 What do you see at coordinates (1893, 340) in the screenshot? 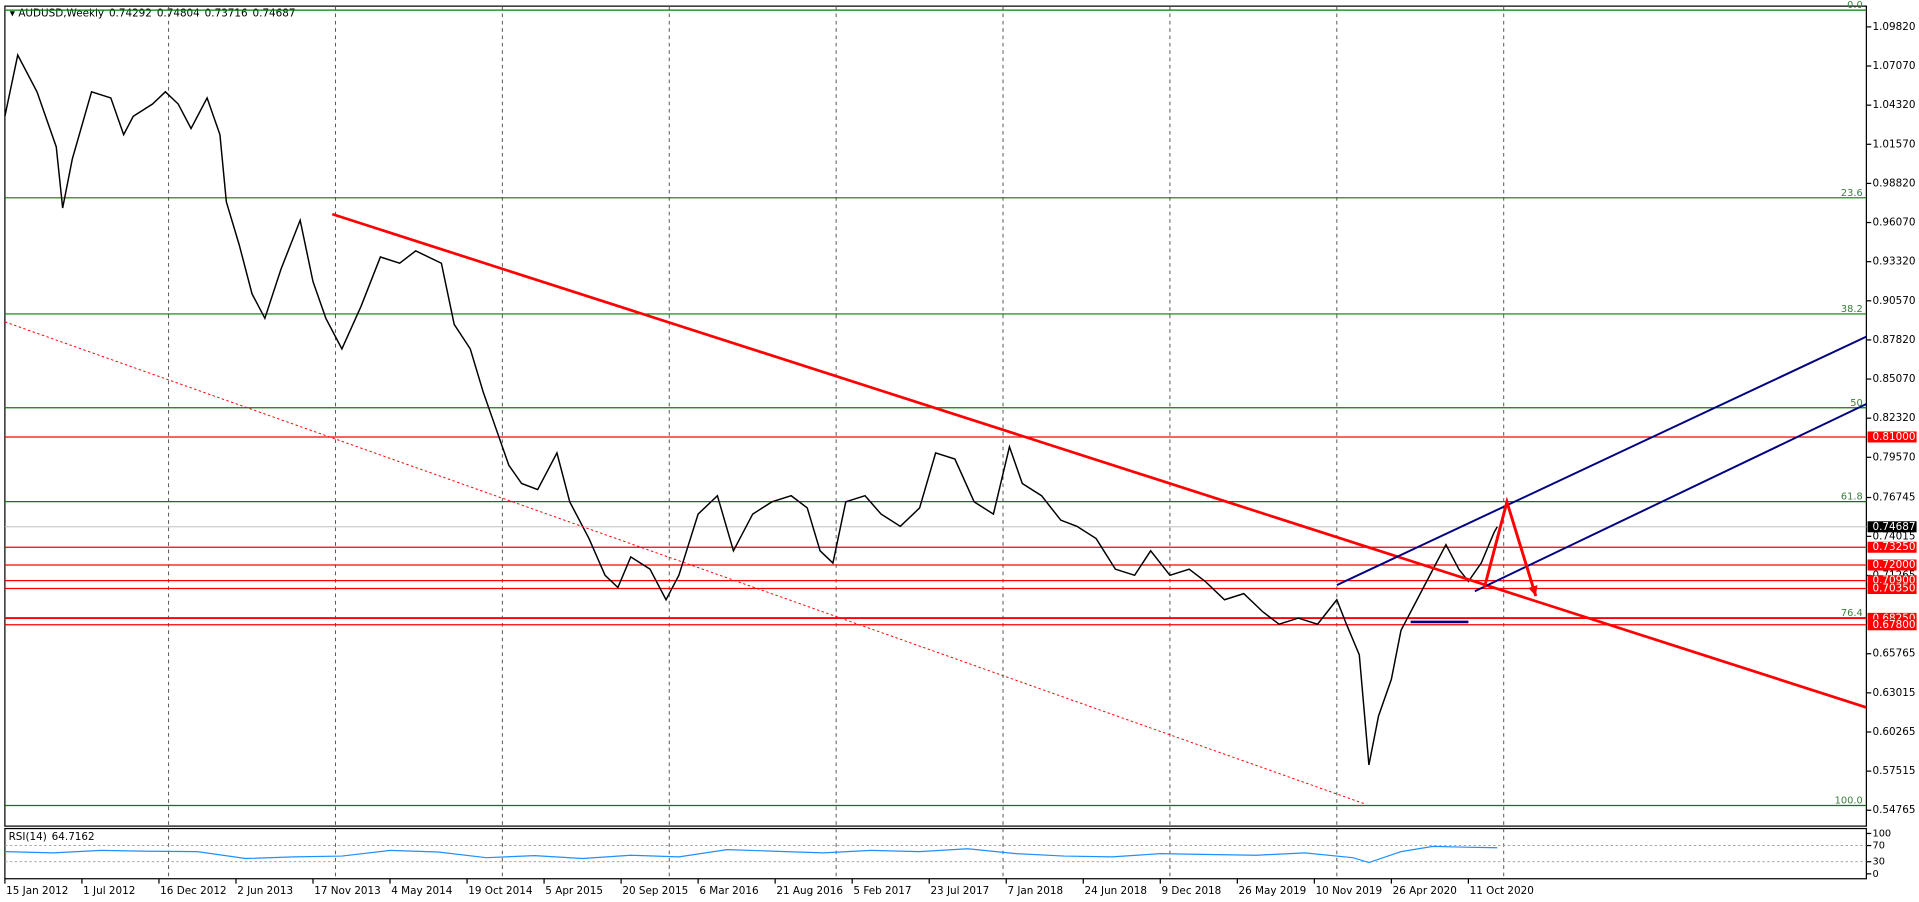
I see `y-tick-label: 0.87820` at bounding box center [1893, 340].